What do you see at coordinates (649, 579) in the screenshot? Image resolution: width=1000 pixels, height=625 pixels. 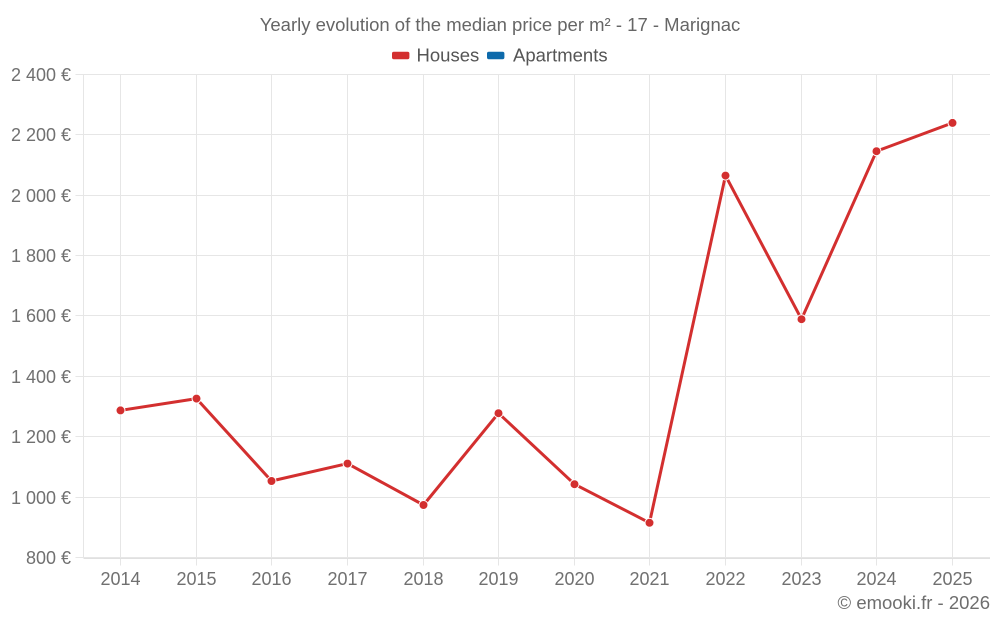 I see `svg-text: 2021` at bounding box center [649, 579].